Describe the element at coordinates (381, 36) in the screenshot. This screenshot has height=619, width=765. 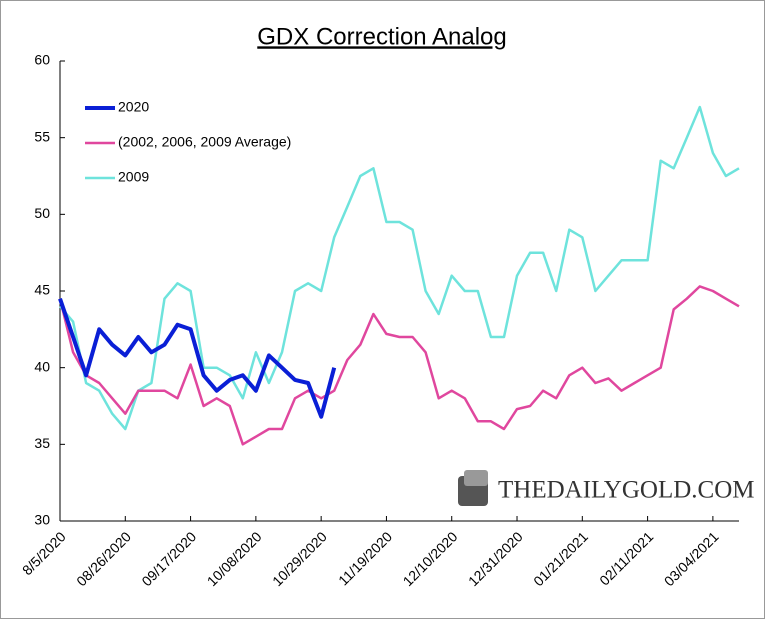
I see `chart-title: GDX Correction Analog` at that location.